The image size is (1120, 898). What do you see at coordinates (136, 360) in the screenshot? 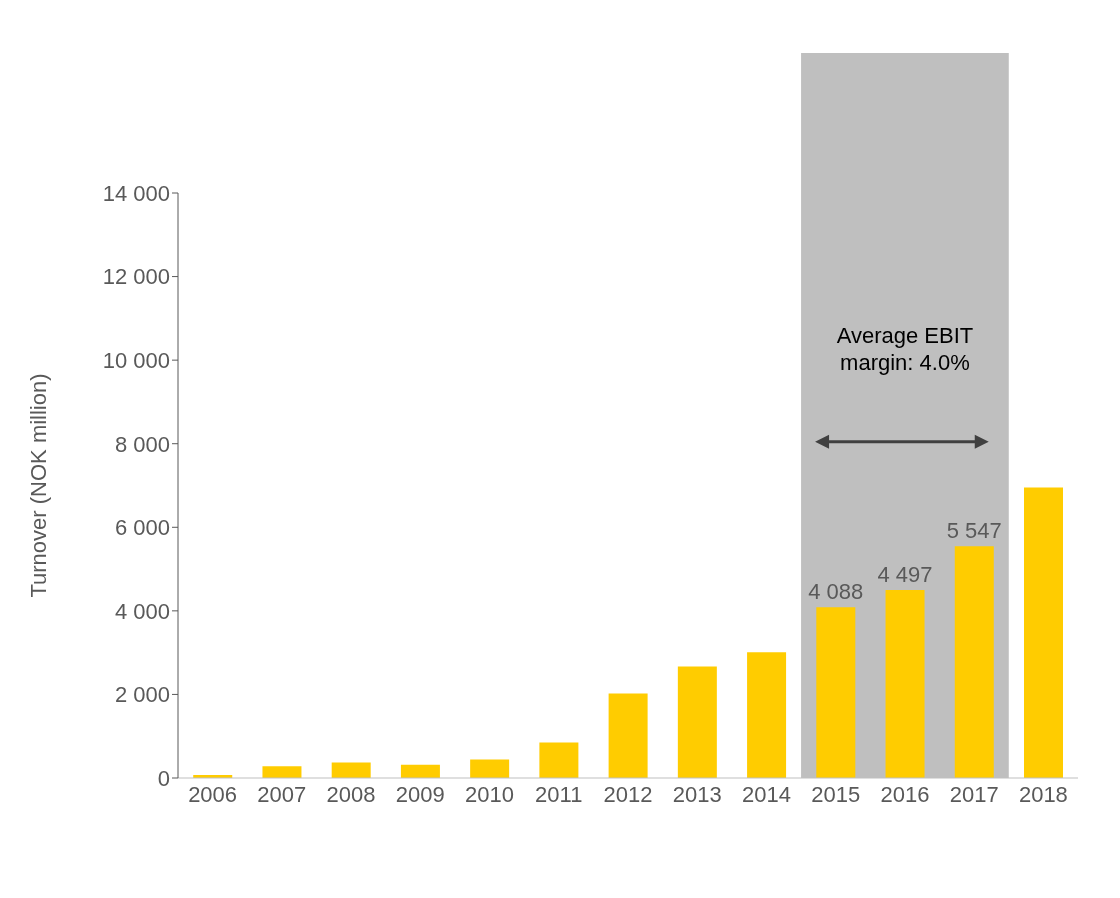
I see `y-tick-label: 10 000` at bounding box center [136, 360].